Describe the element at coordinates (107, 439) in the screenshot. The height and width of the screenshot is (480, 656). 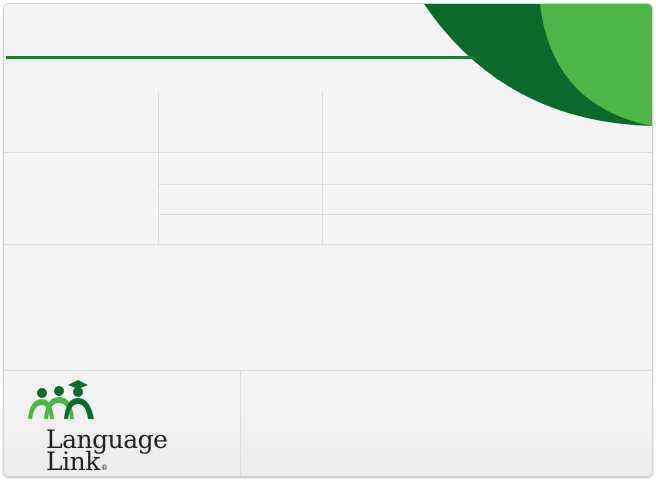
I see `logo-text-language: Language` at that location.